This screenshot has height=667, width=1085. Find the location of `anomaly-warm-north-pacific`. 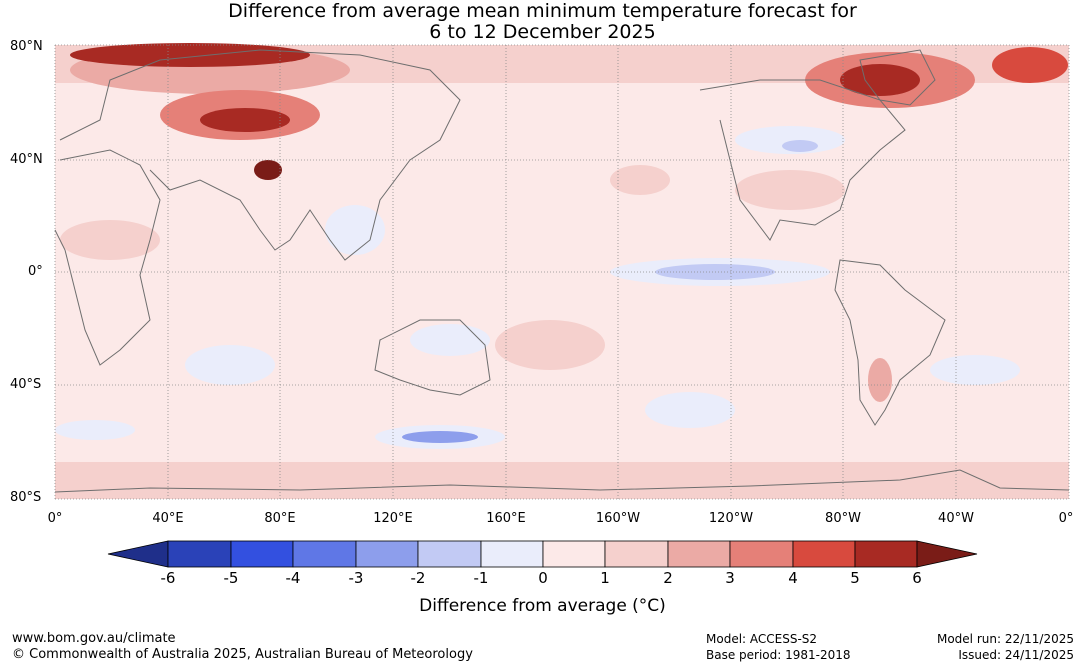

anomaly-warm-north-pacific is located at coordinates (640, 180).